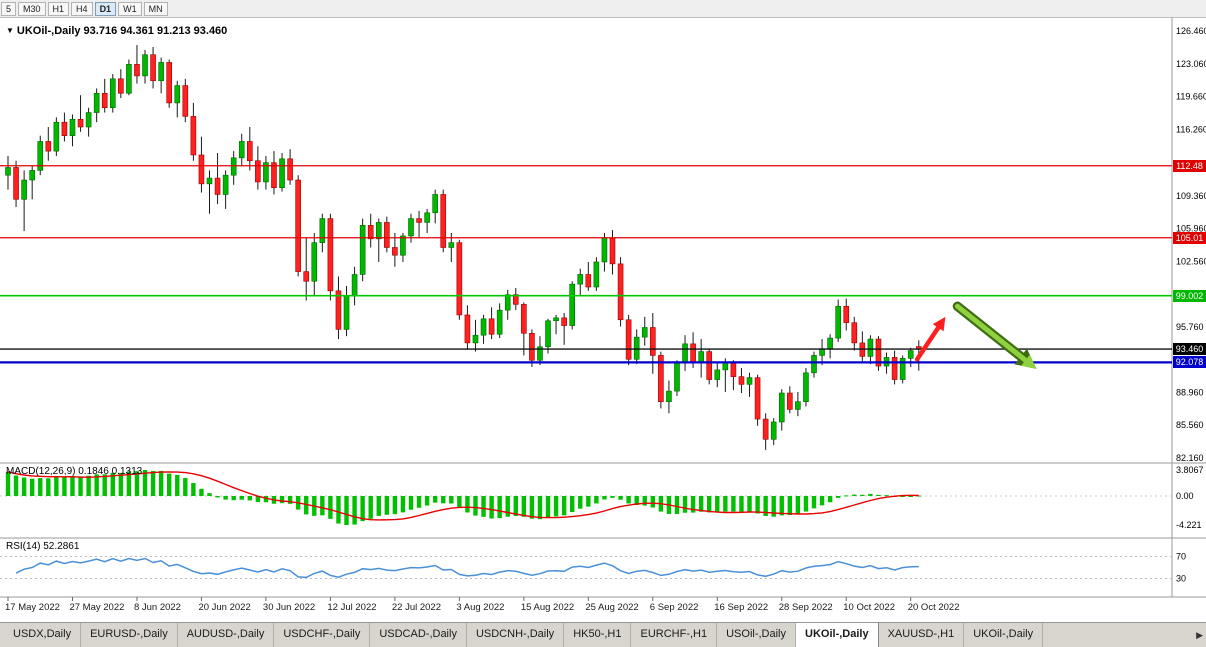 The width and height of the screenshot is (1206, 647). I want to click on tab-usdchf-daily: USDCHF-,Daily, so click(322, 635).